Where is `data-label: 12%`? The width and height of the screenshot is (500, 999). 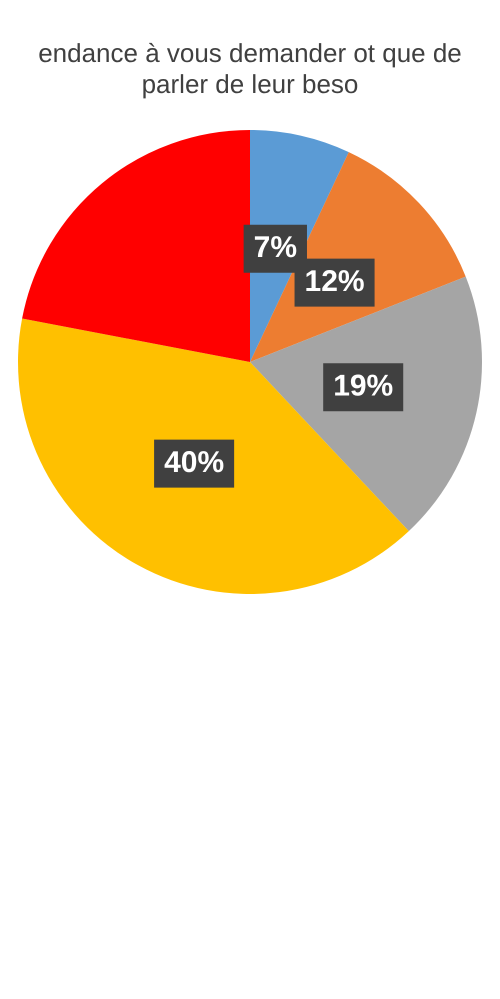
data-label: 12% is located at coordinates (334, 281).